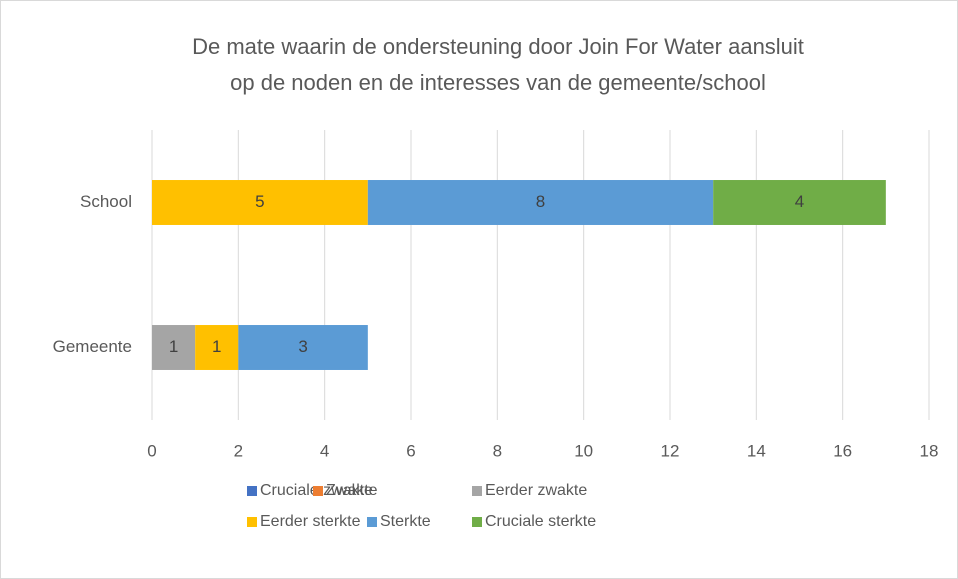 The width and height of the screenshot is (958, 579). Describe the element at coordinates (151, 450) in the screenshot. I see `x-tick-label: 0` at that location.